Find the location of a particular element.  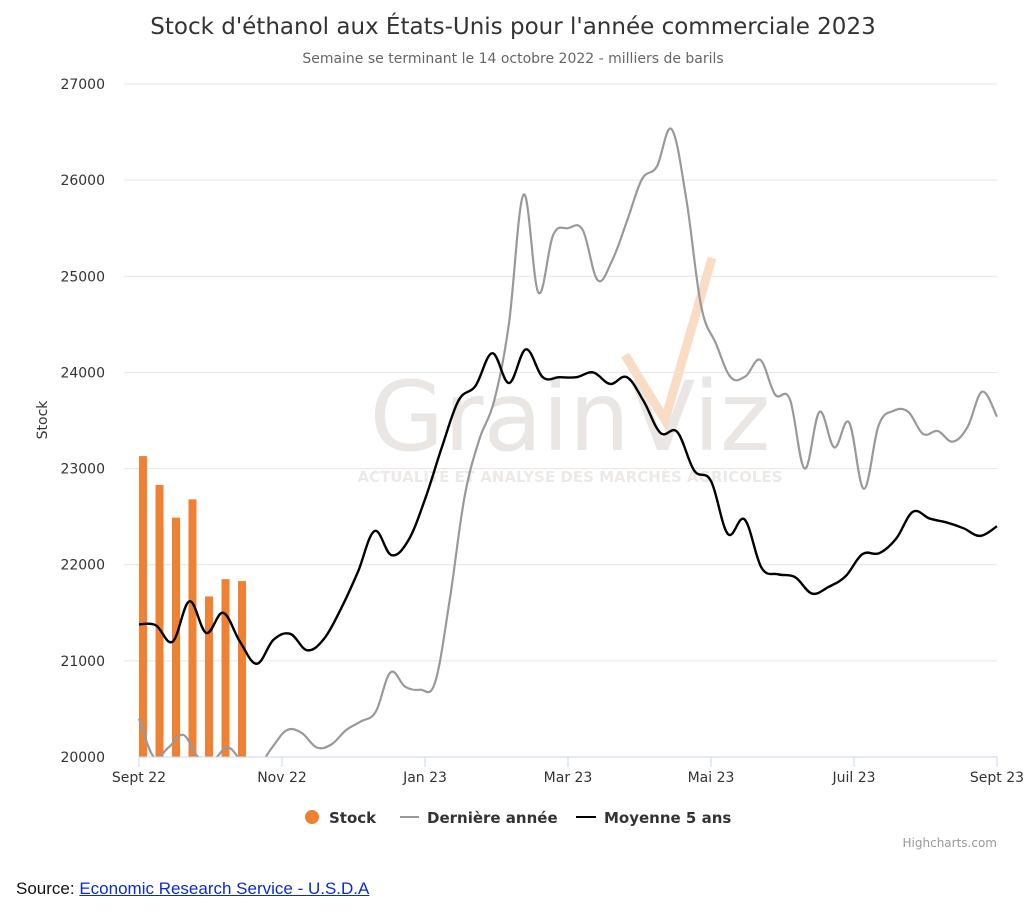

legend-moyenne-label: Moyenne 5 ans is located at coordinates (667, 818).